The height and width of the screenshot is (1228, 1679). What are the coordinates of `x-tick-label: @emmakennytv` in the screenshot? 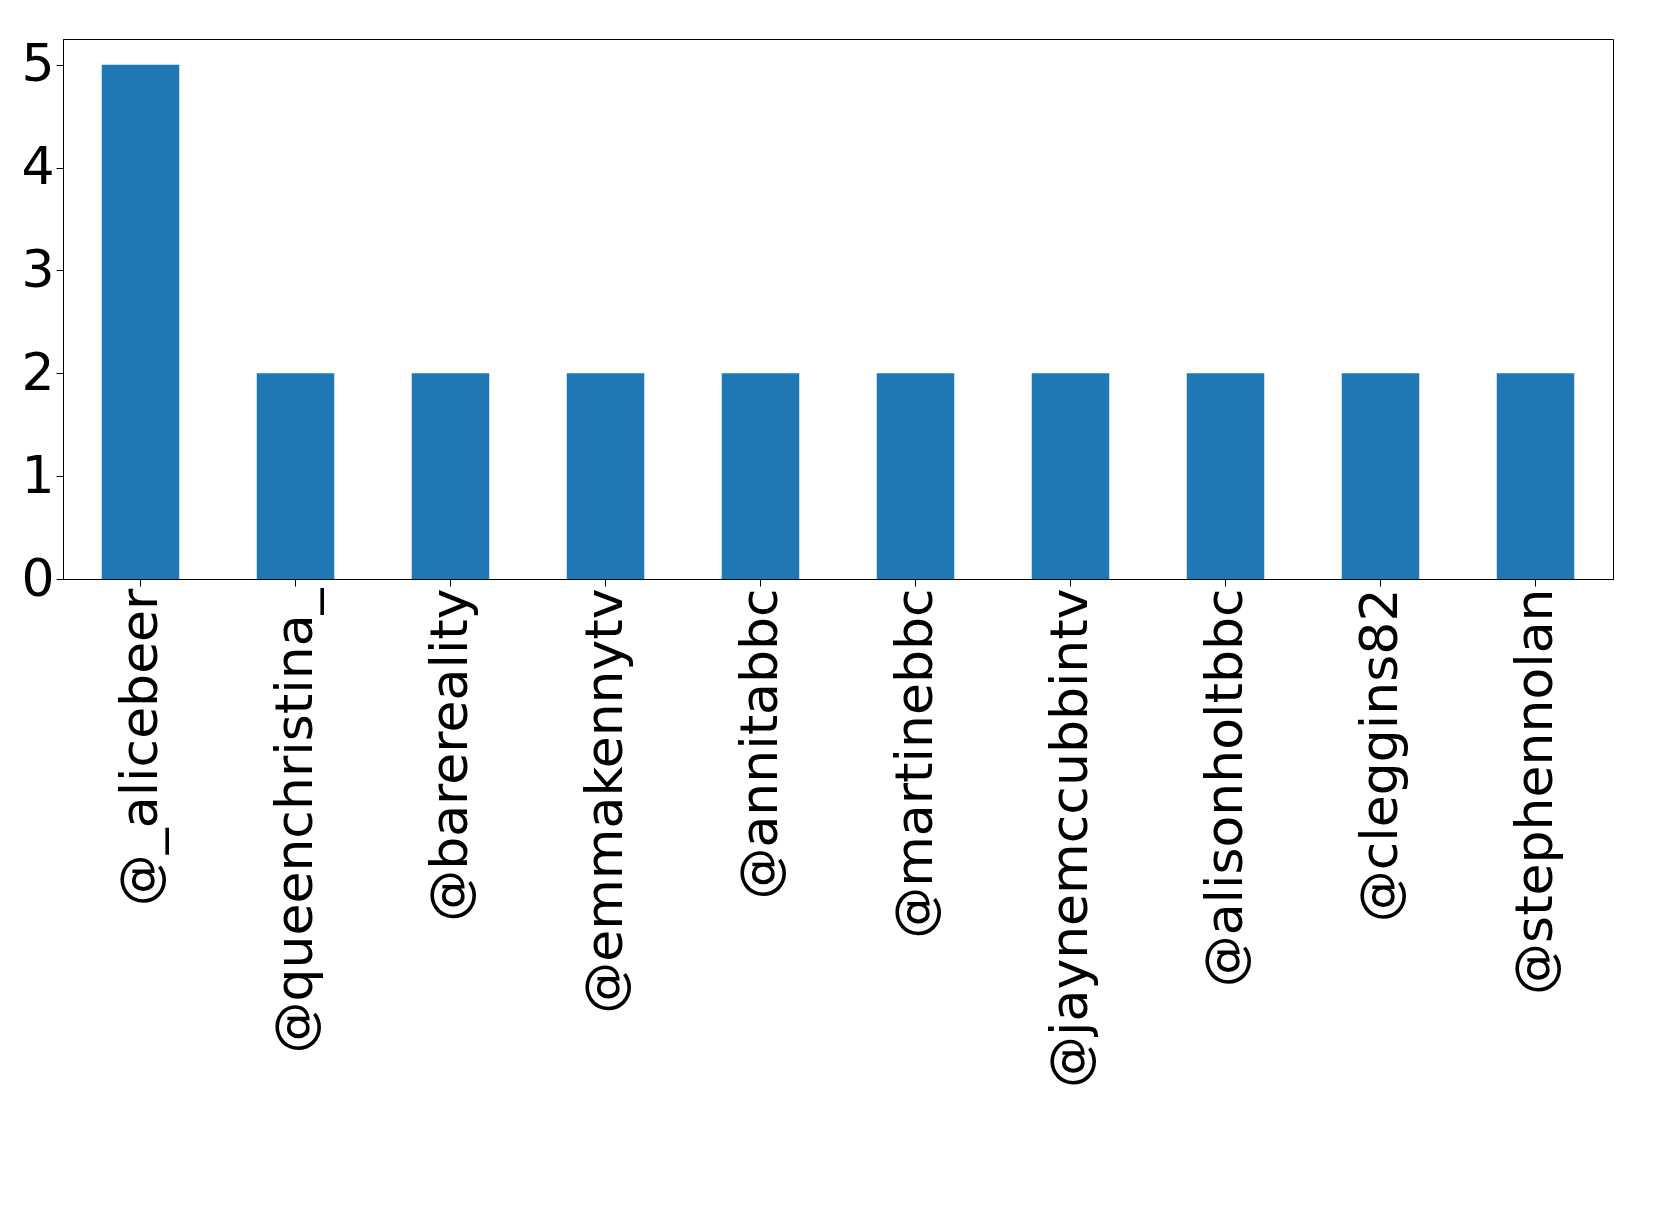 It's located at (603, 801).